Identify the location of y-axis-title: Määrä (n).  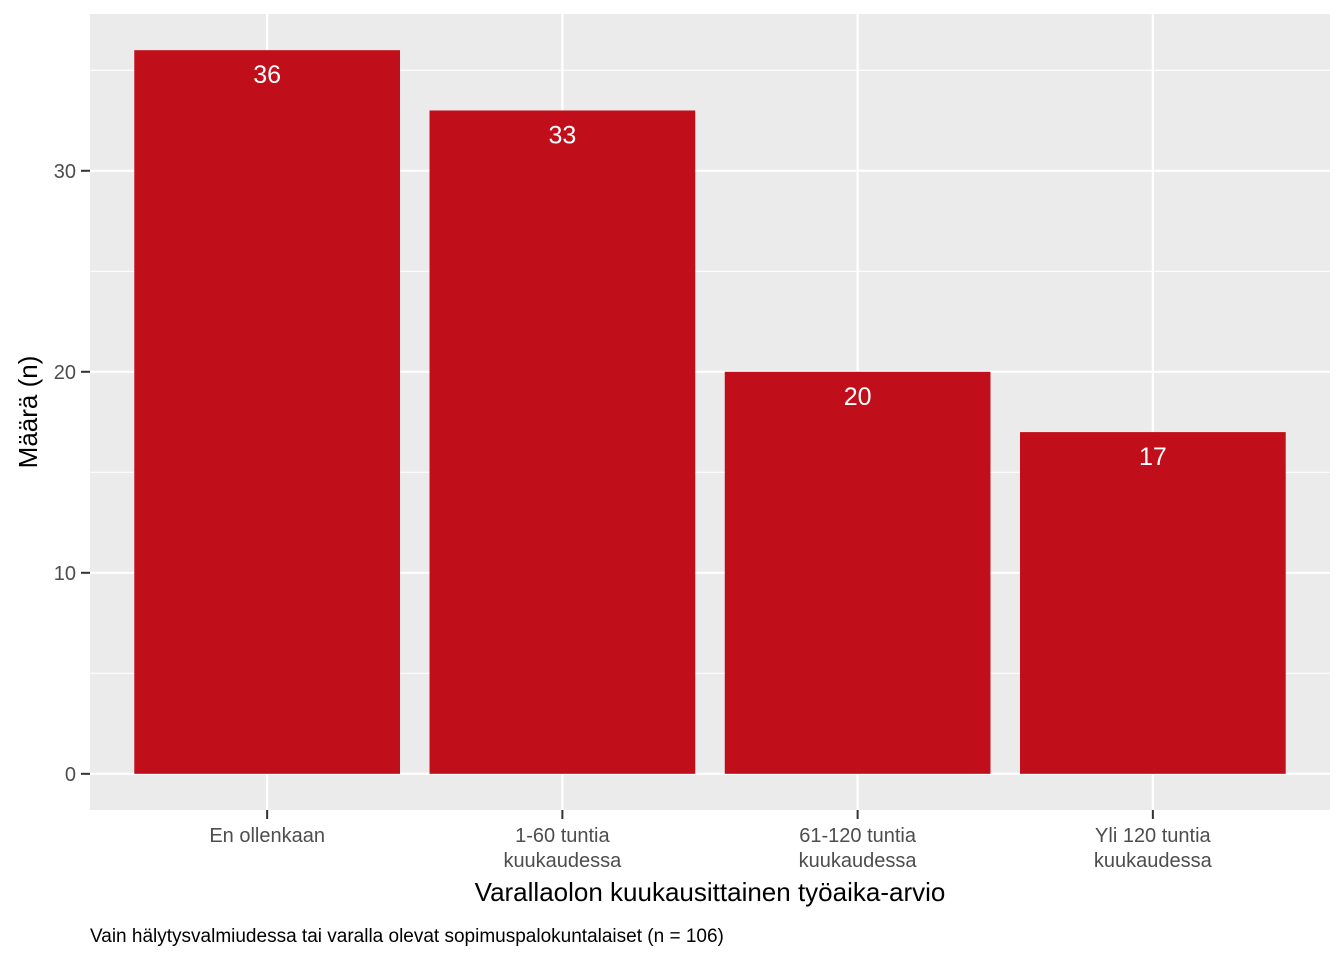
(28, 412).